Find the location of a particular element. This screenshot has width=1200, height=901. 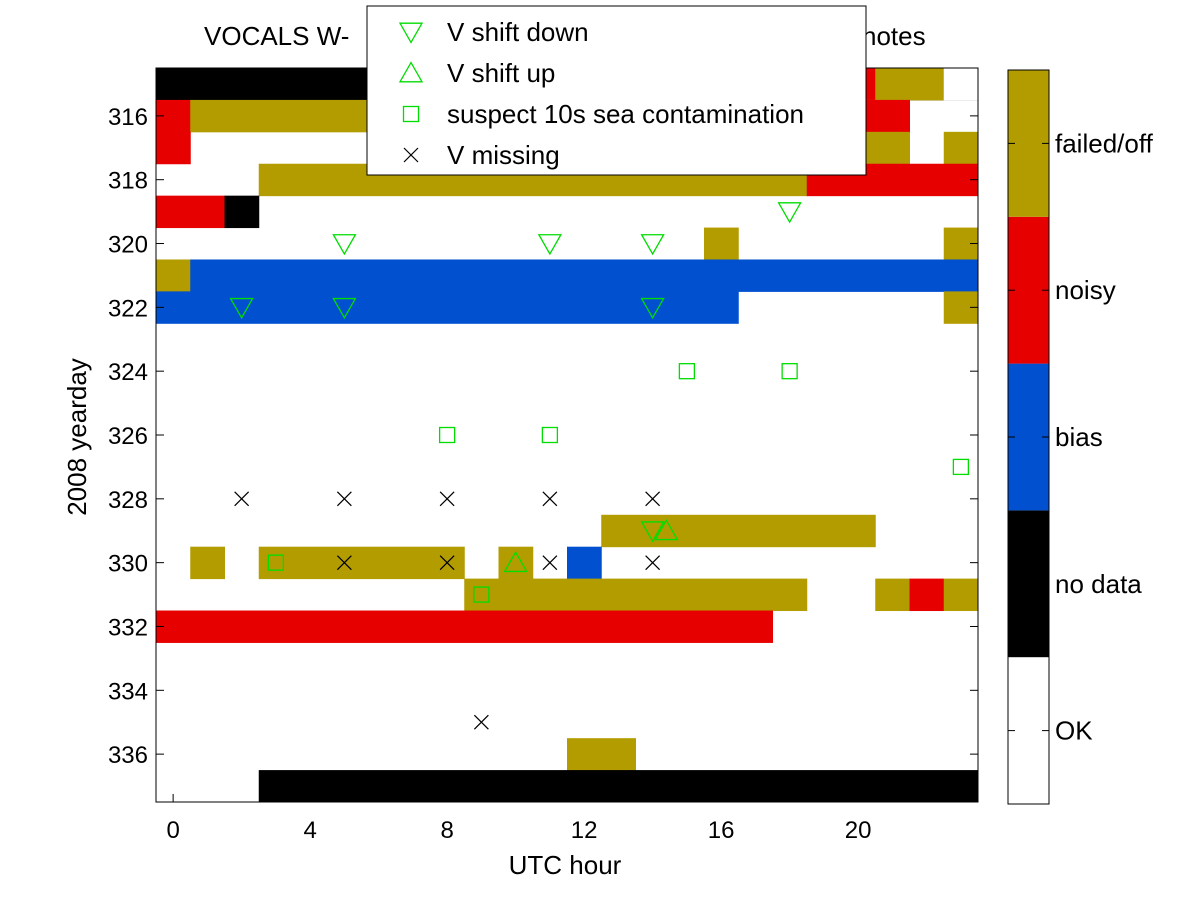

x-tick-label: 20 is located at coordinates (858, 830).